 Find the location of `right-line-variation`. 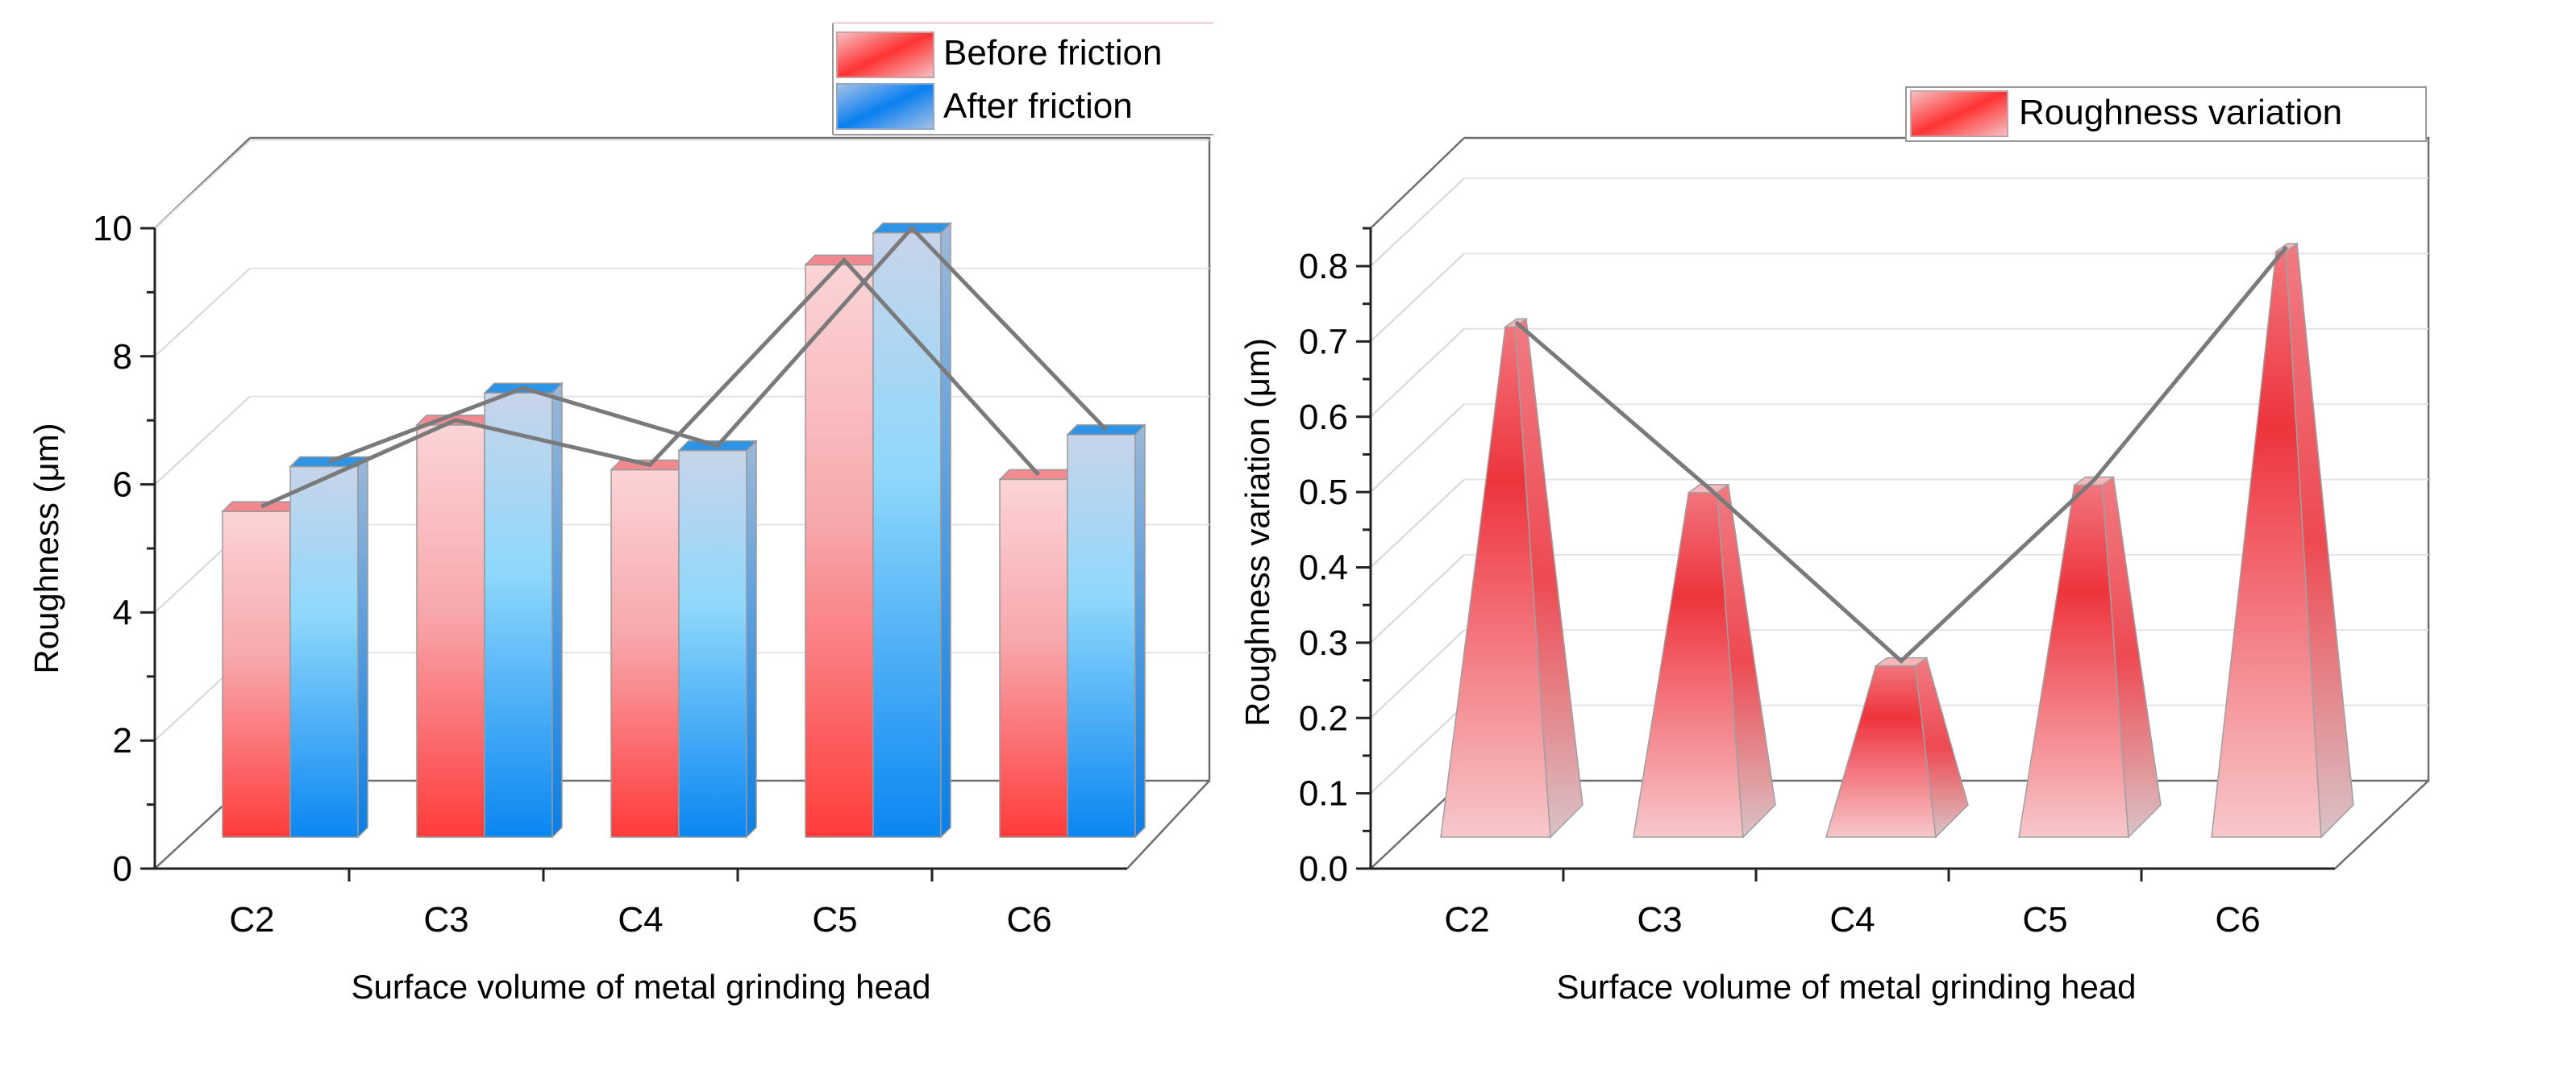

right-line-variation is located at coordinates (1901, 454).